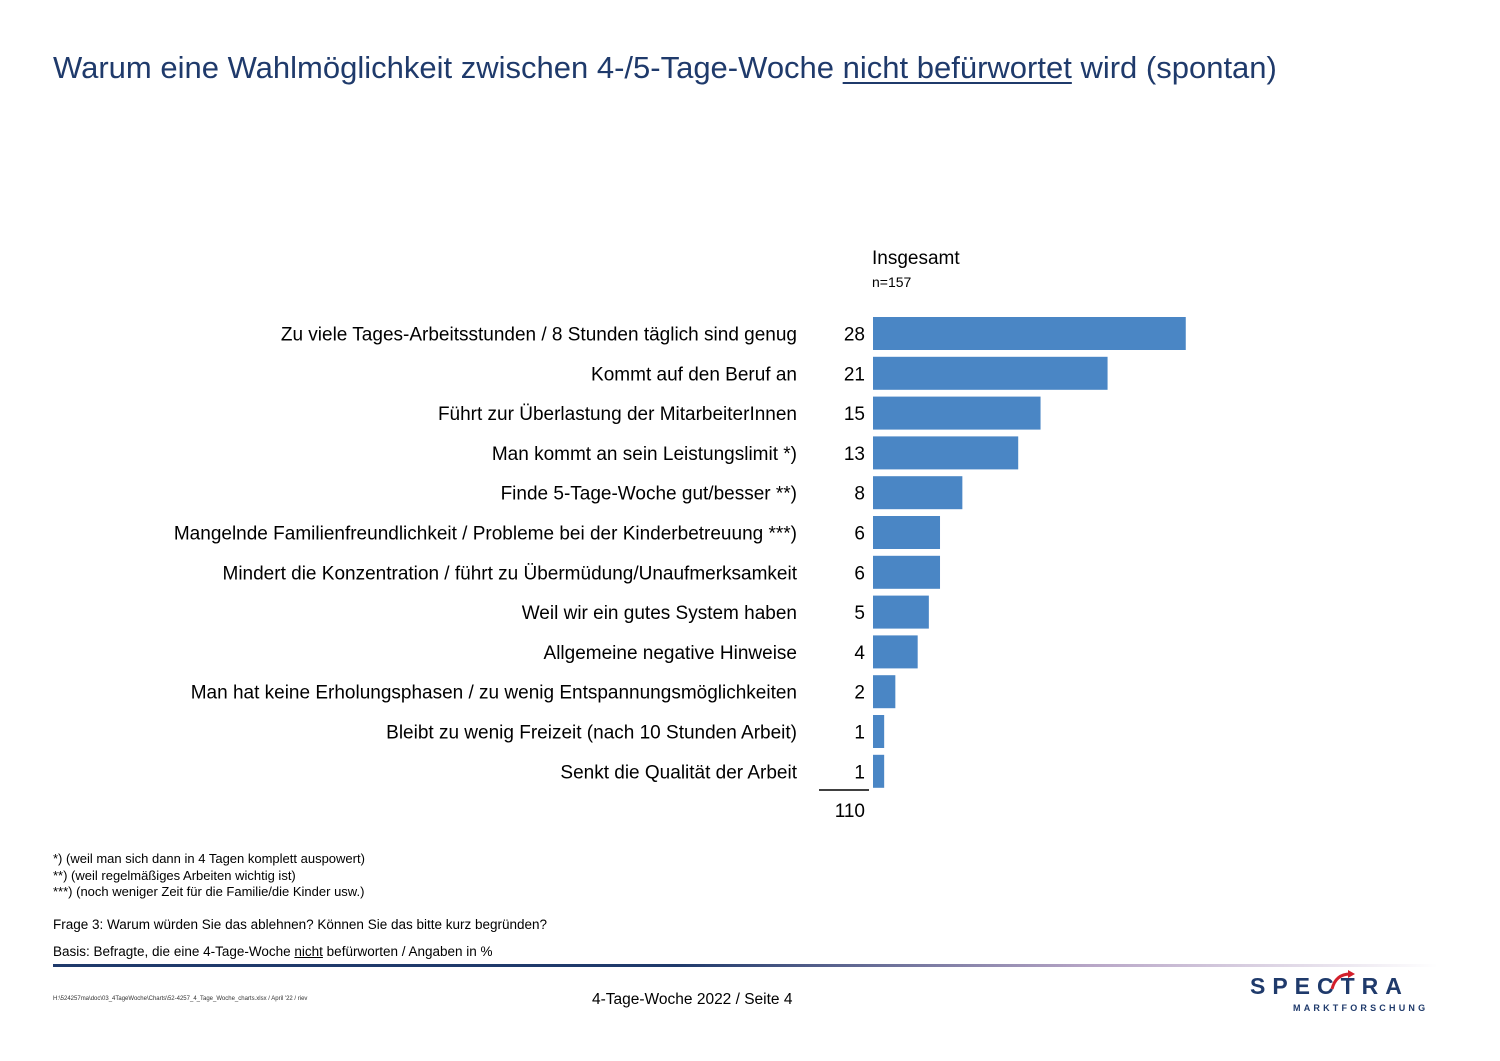  I want to click on category-label: Man kommt an sein Leistungslimit *), so click(644, 454).